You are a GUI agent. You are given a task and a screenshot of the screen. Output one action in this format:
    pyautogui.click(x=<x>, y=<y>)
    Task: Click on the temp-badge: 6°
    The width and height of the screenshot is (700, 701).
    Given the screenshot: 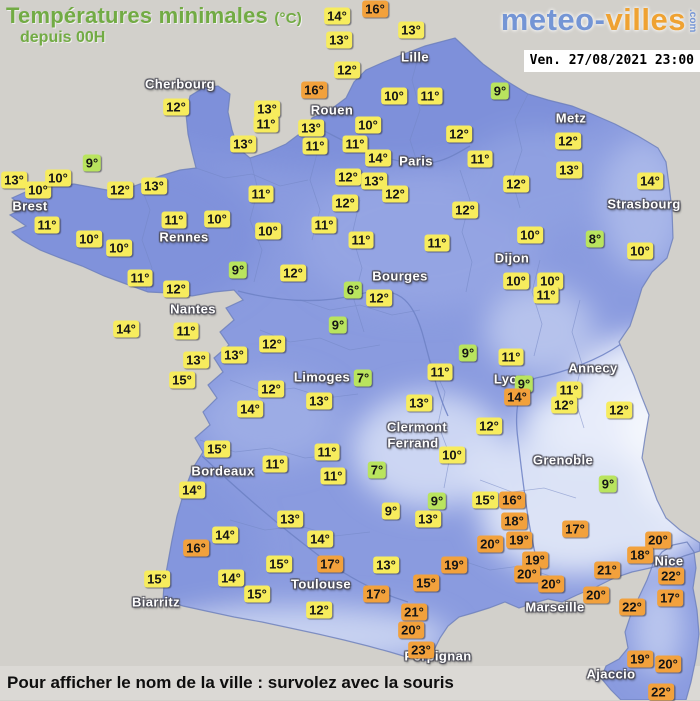 What is the action you would take?
    pyautogui.click(x=353, y=290)
    